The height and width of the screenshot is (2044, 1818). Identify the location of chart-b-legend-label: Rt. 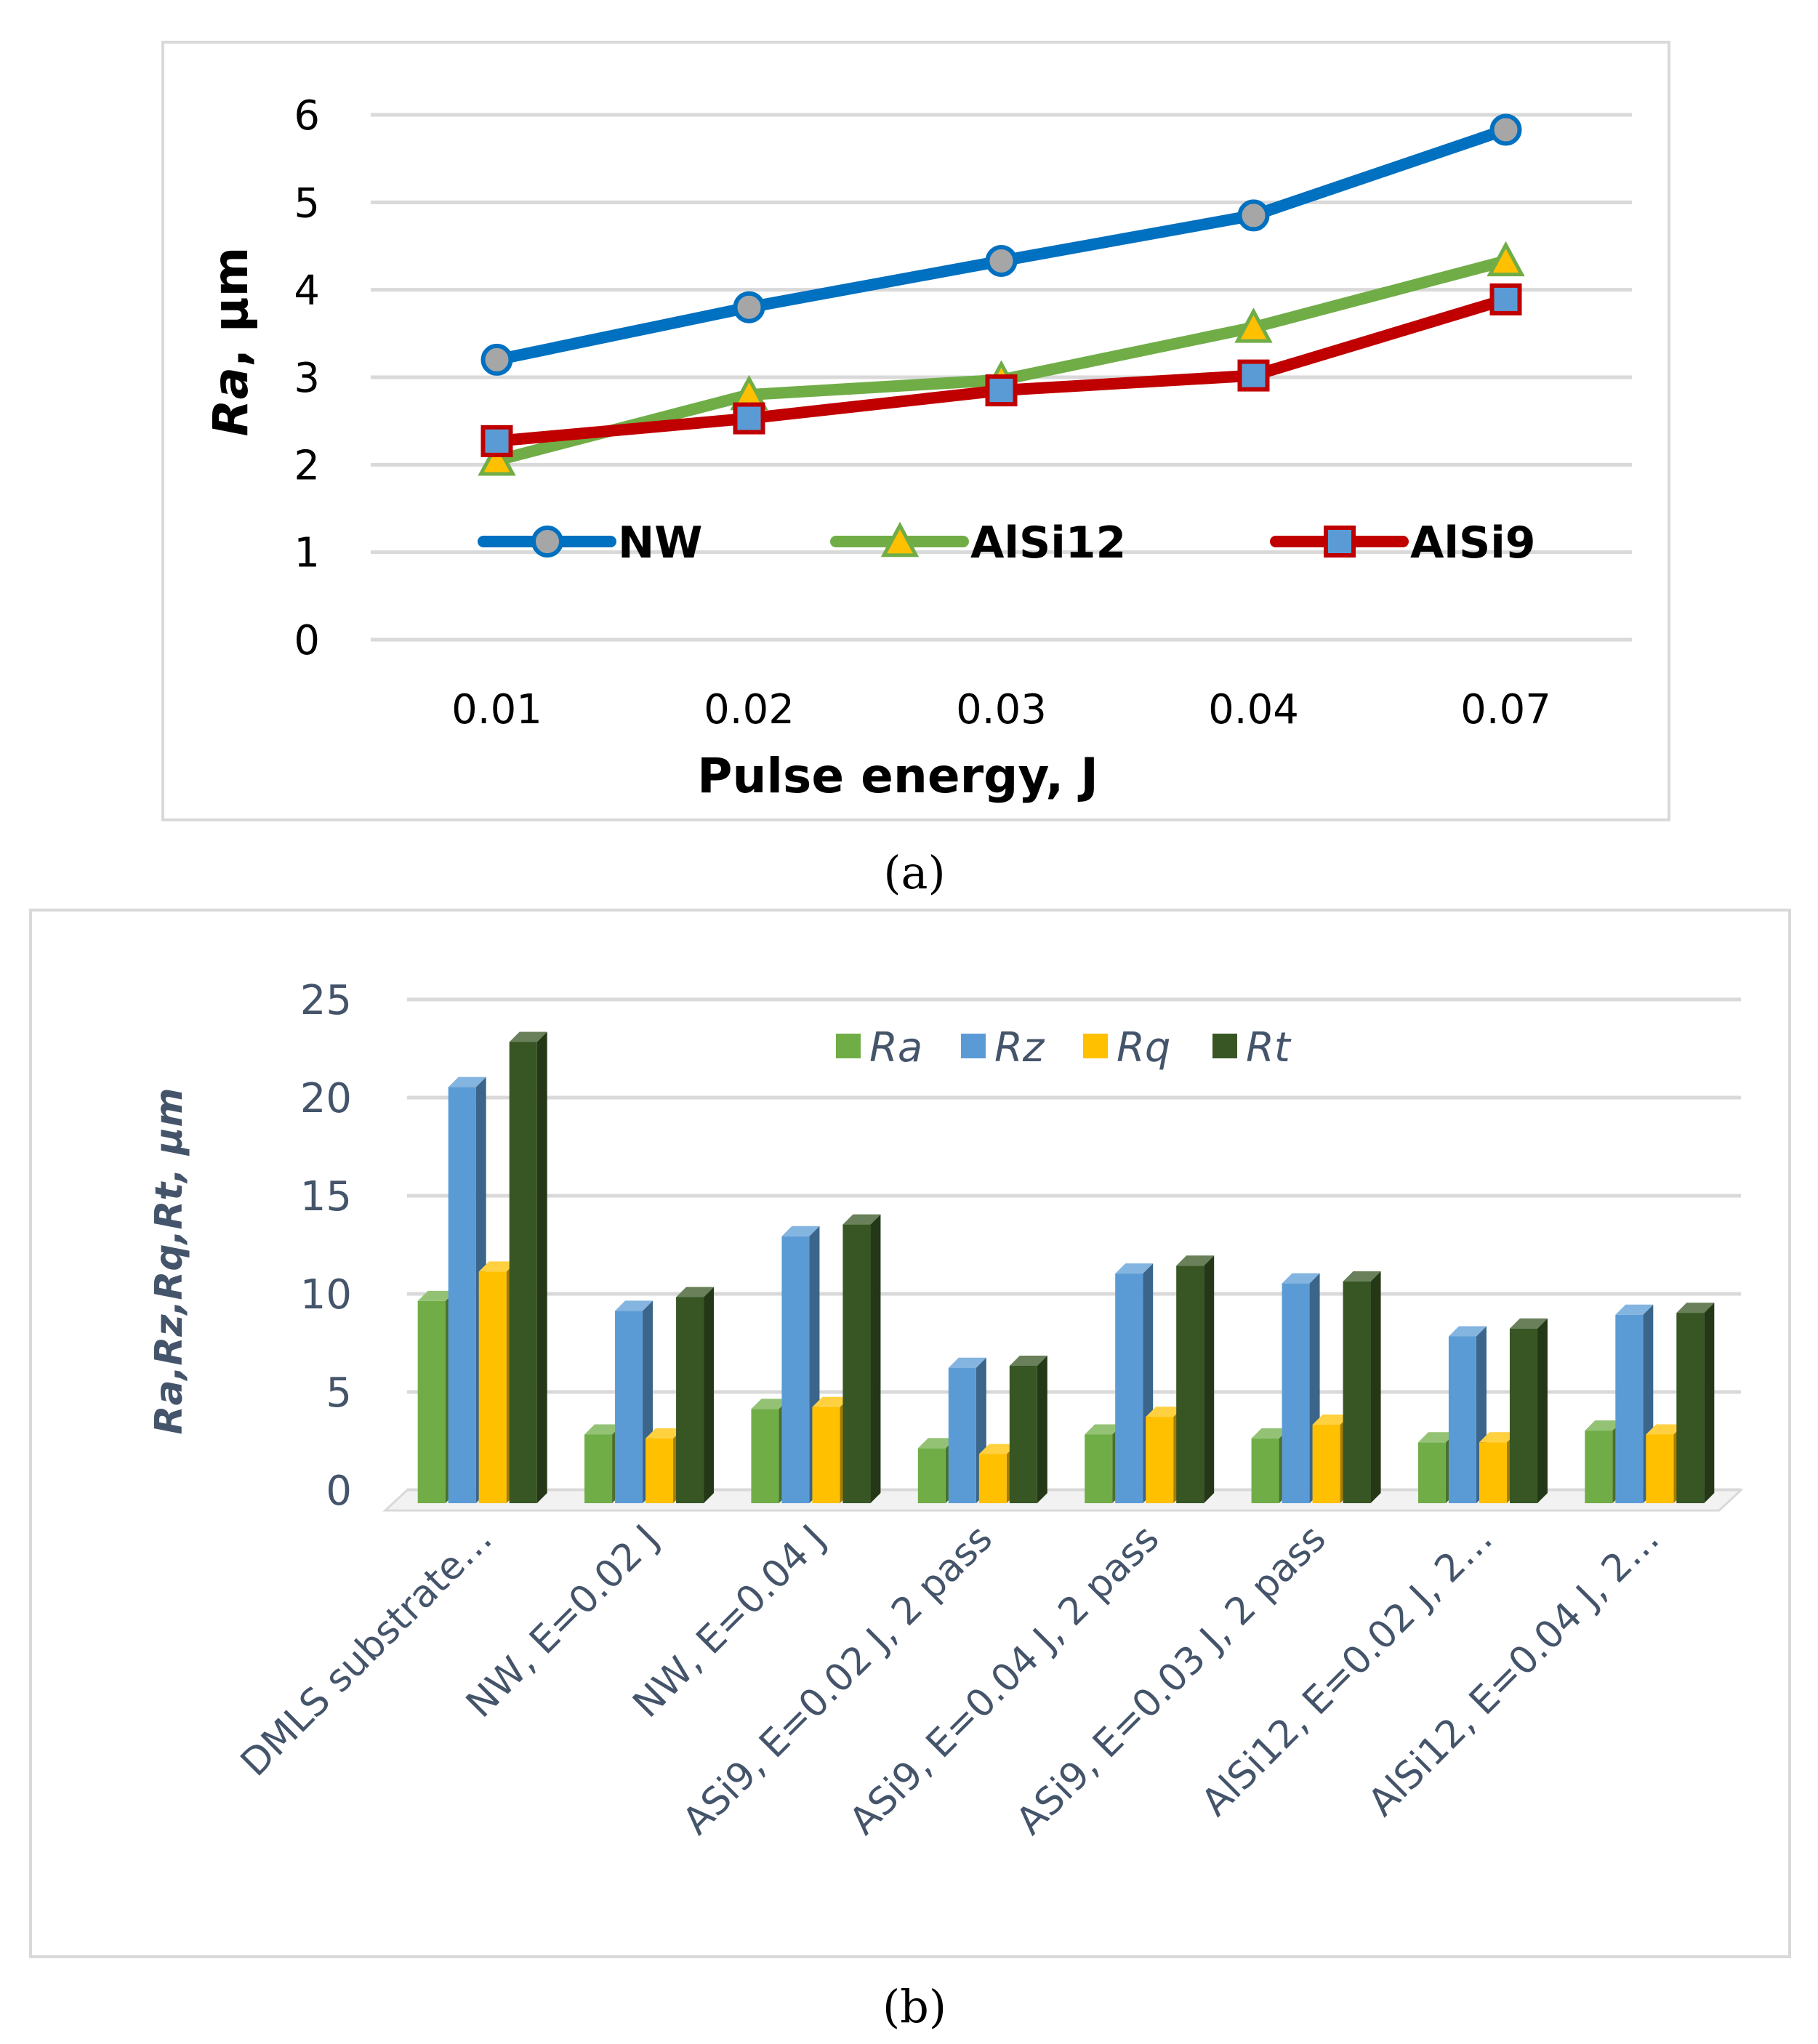
(1269, 1047).